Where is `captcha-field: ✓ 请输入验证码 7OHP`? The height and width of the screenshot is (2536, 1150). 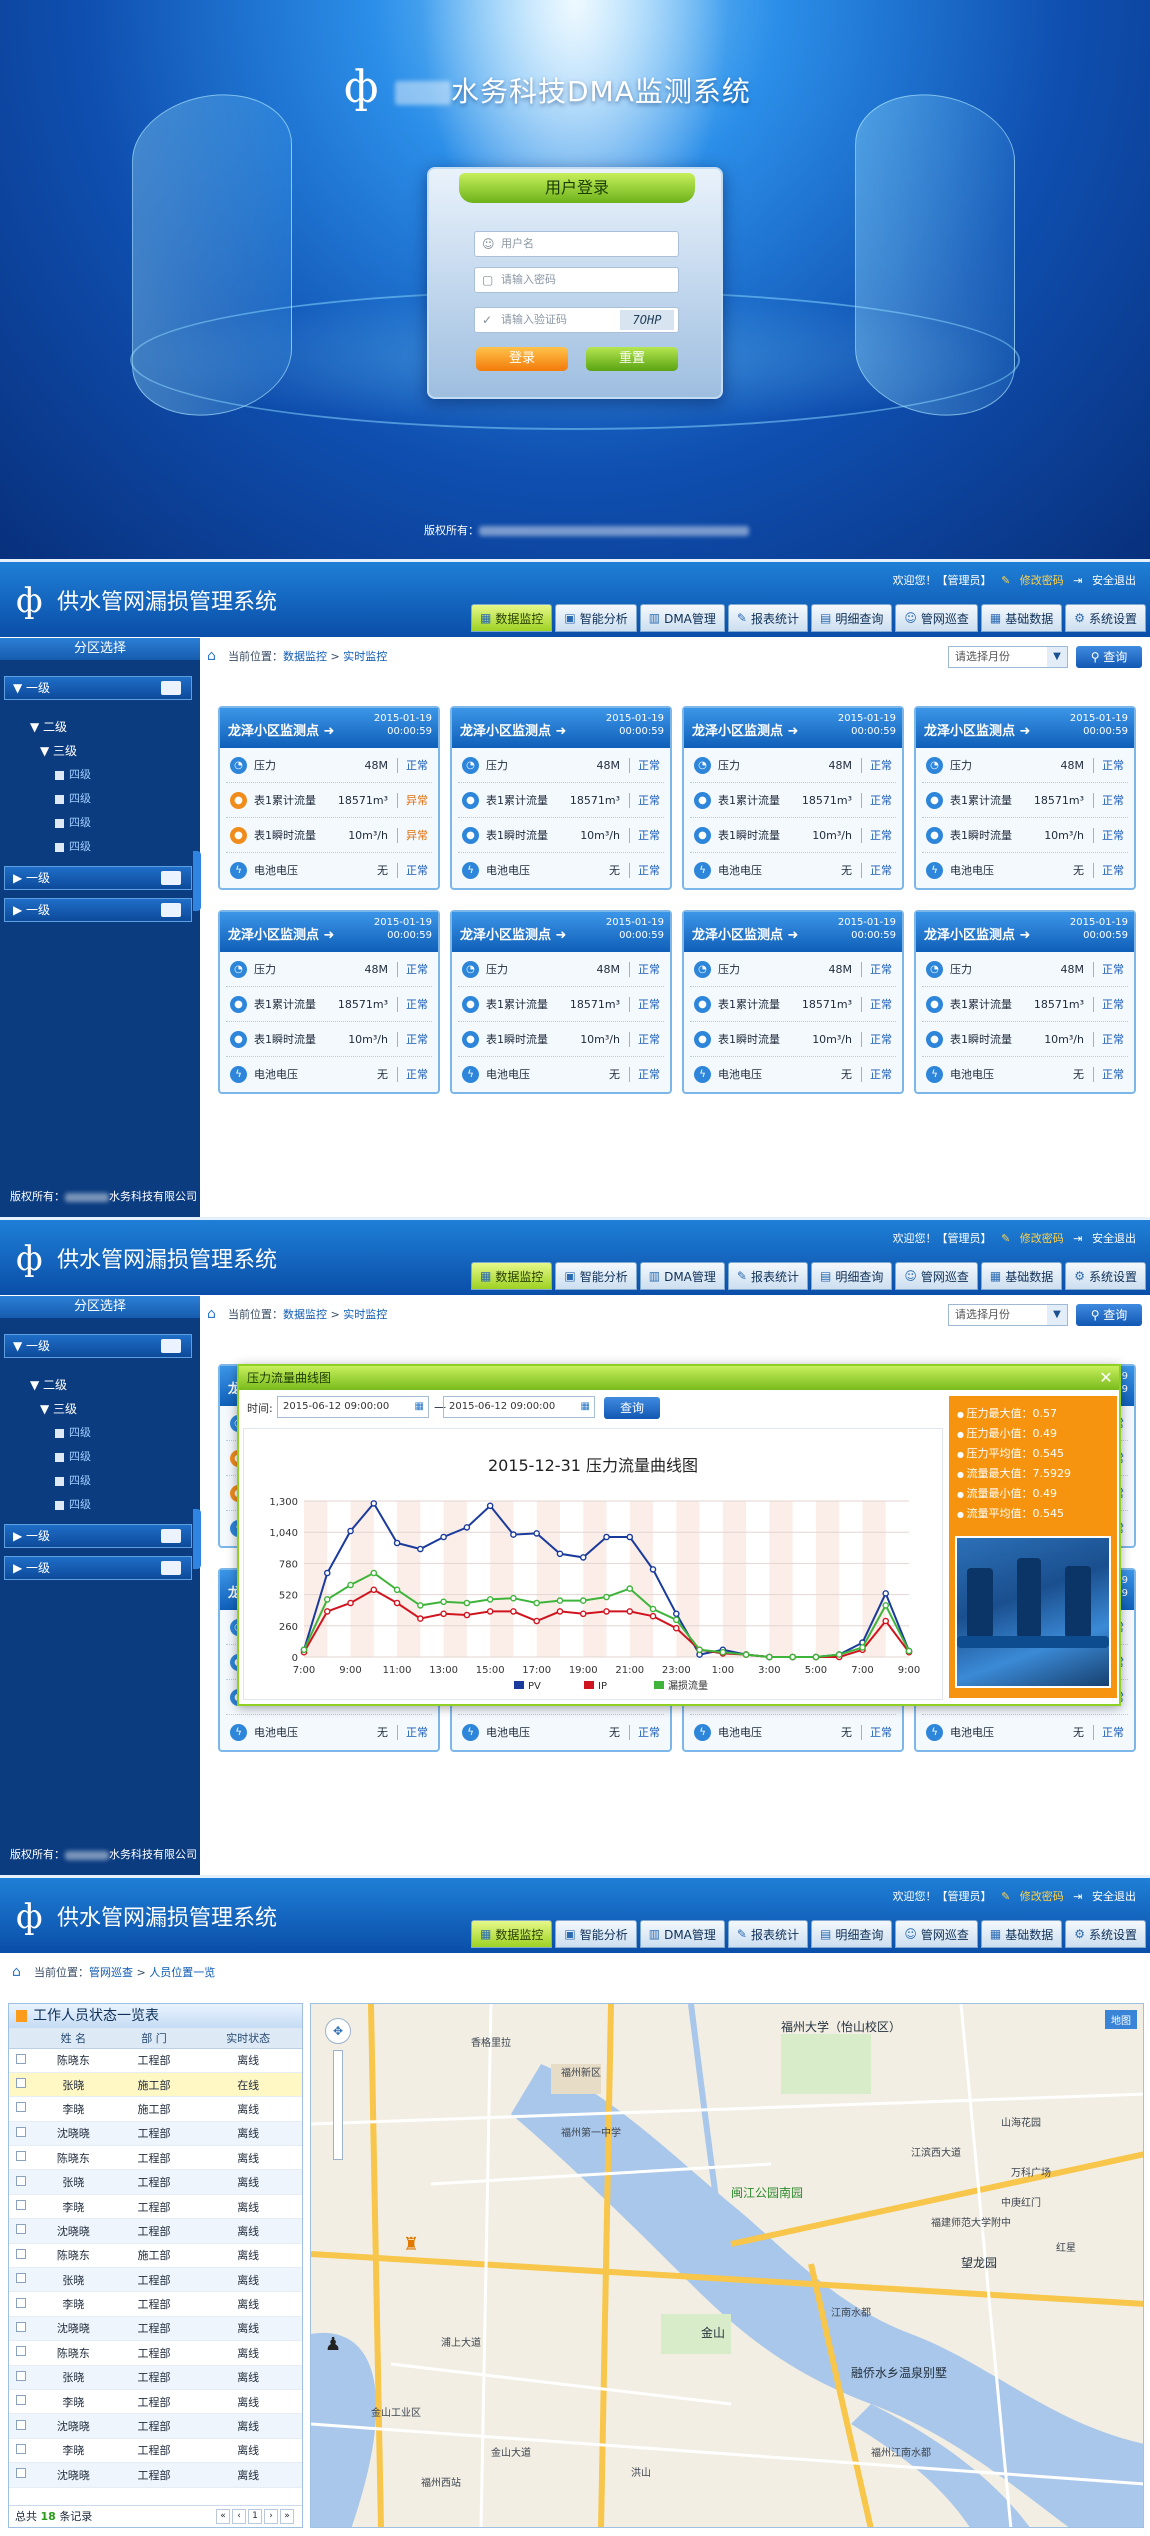
captcha-field: ✓ 请输入验证码 7OHP is located at coordinates (576, 320).